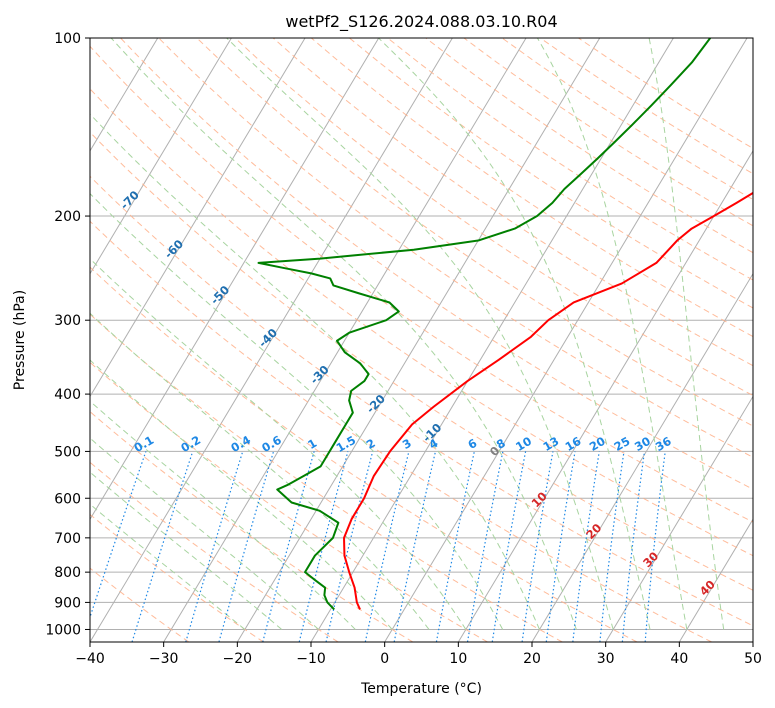  Describe the element at coordinates (174, 249) in the screenshot. I see `moist-adiabat-label: -60` at that location.